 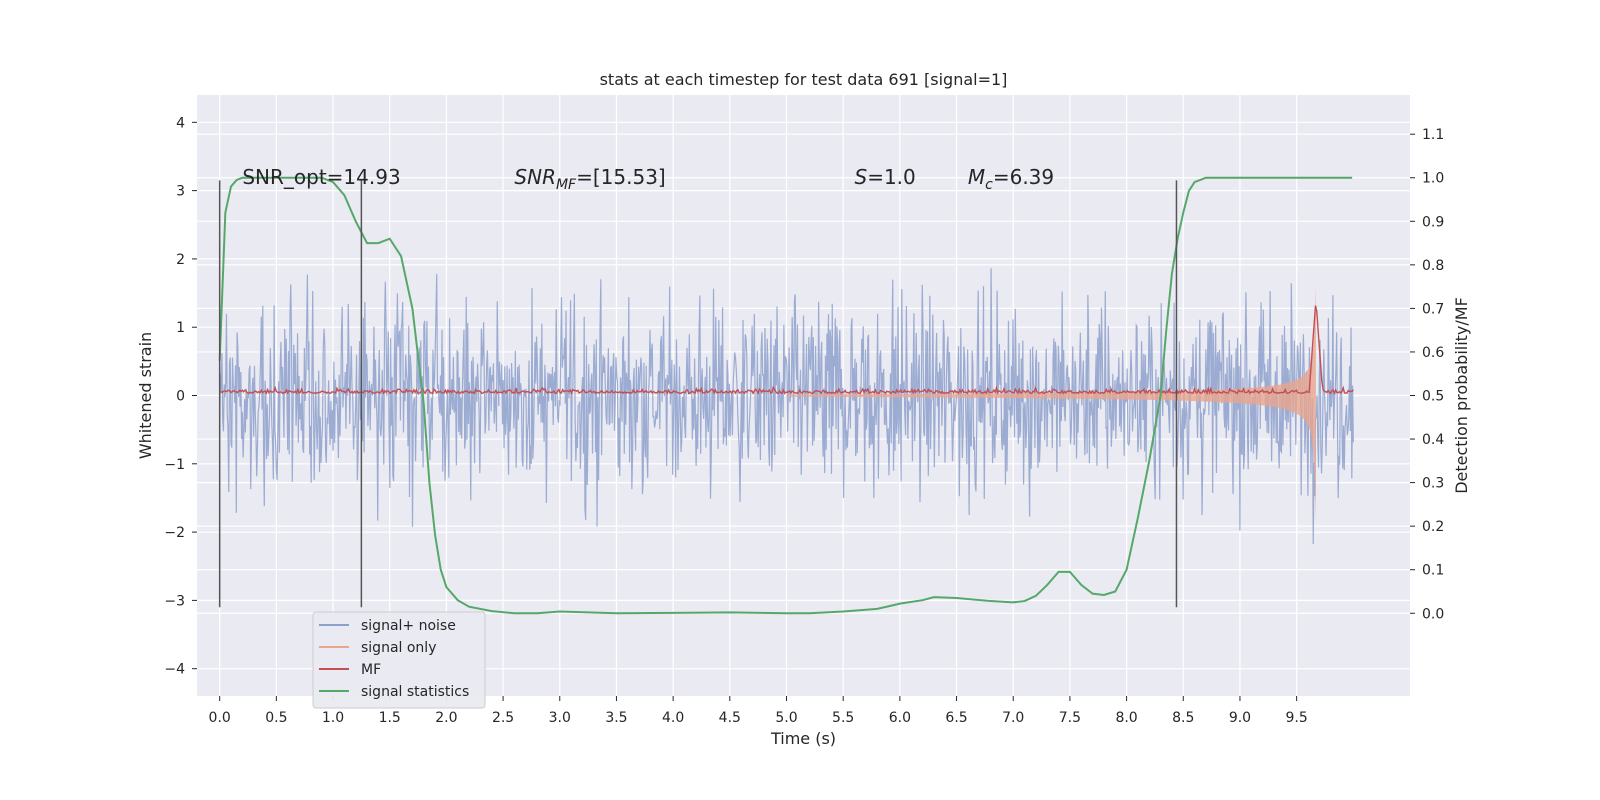 What do you see at coordinates (446, 718) in the screenshot?
I see `x-tick-label-4: 2.0` at bounding box center [446, 718].